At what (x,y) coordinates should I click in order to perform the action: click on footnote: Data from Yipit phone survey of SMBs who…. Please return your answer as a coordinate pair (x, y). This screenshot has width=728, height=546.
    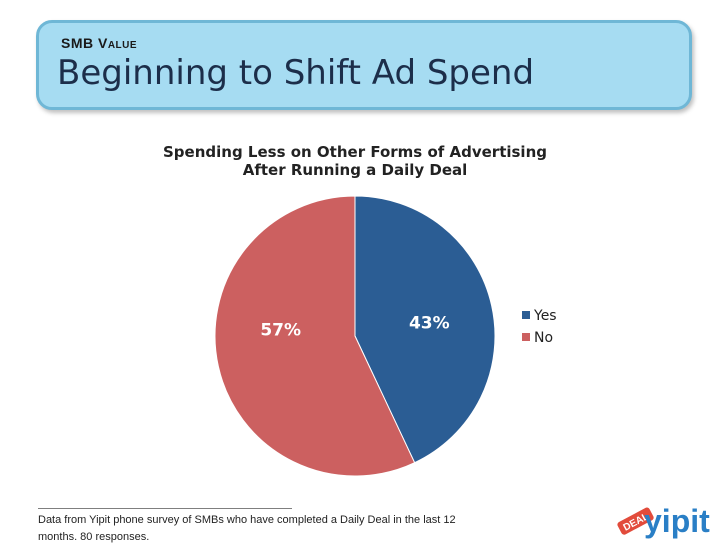
    Looking at the image, I should click on (247, 528).